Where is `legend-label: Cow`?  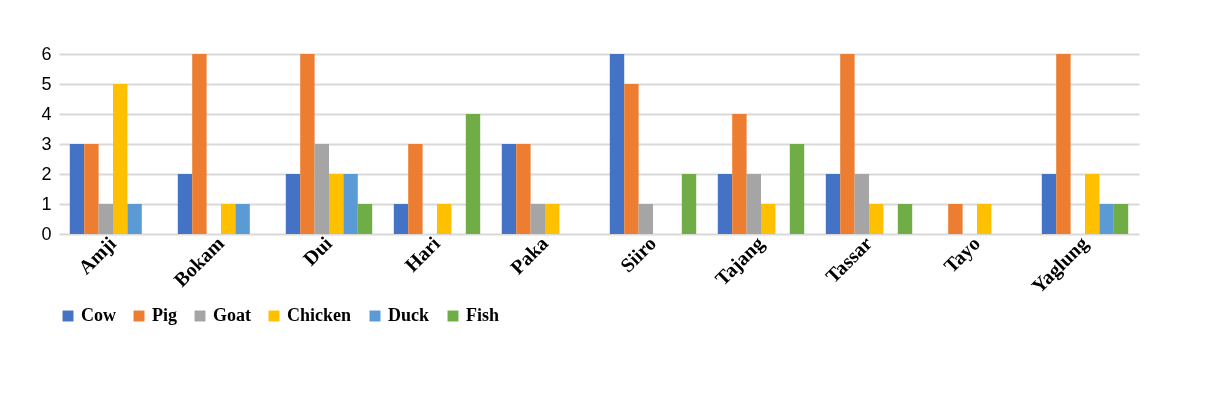 legend-label: Cow is located at coordinates (98, 315).